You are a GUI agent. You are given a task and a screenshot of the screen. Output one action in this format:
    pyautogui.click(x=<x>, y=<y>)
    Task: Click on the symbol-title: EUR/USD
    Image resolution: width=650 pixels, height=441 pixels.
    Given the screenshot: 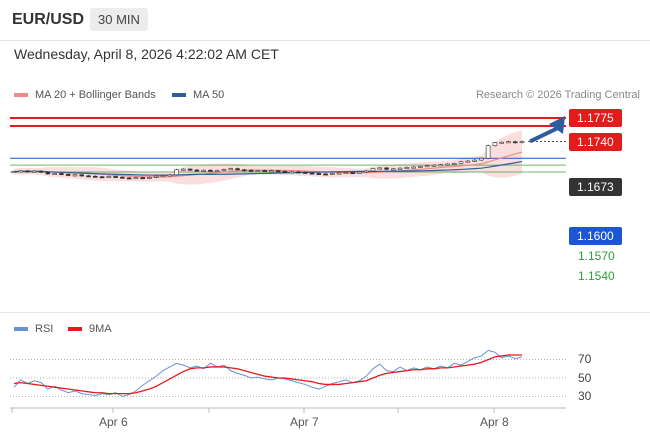 What is the action you would take?
    pyautogui.click(x=48, y=19)
    